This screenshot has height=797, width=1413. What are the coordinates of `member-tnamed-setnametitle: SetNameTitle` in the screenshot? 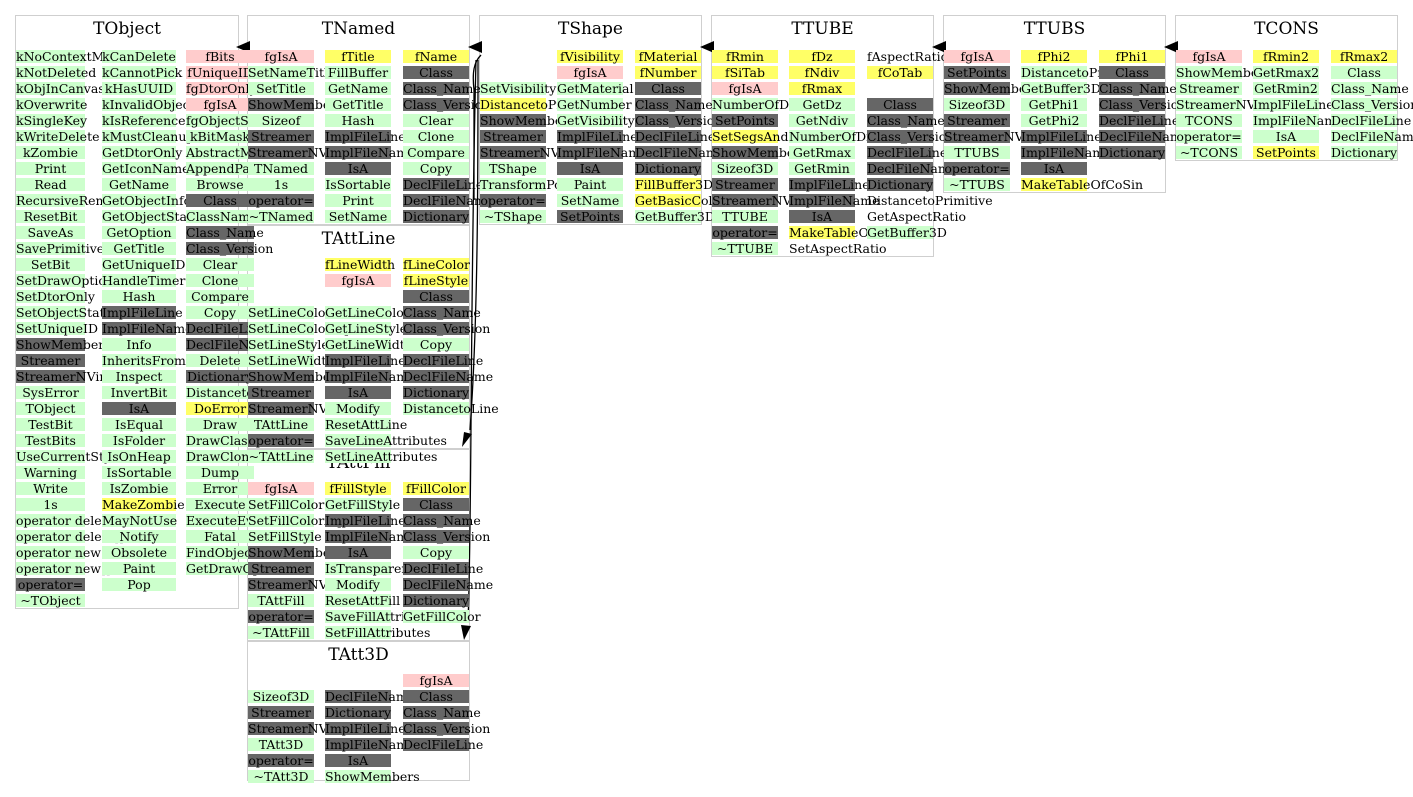 It's located at (292, 72).